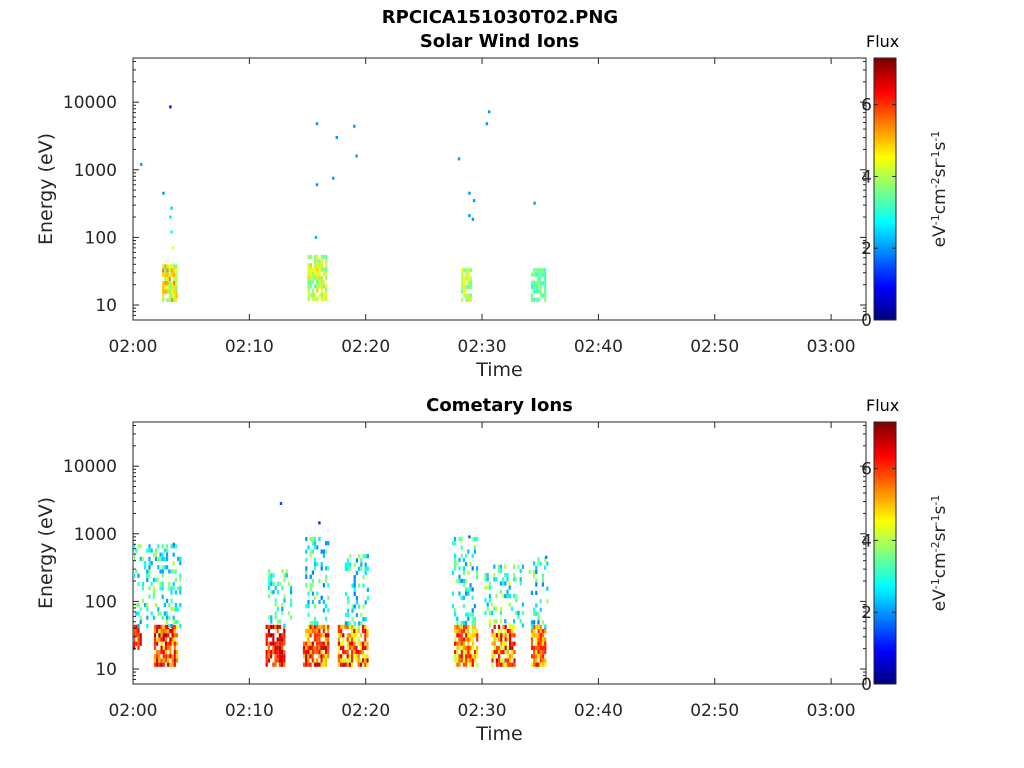  Describe the element at coordinates (106, 670) in the screenshot. I see `y-tick-label: 10` at that location.